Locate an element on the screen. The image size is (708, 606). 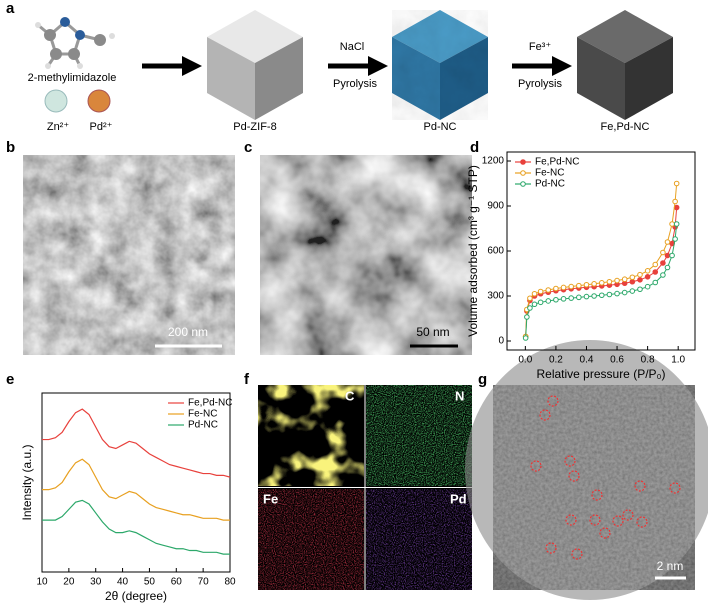
process-label: Pyrolysis is located at coordinates (540, 84).